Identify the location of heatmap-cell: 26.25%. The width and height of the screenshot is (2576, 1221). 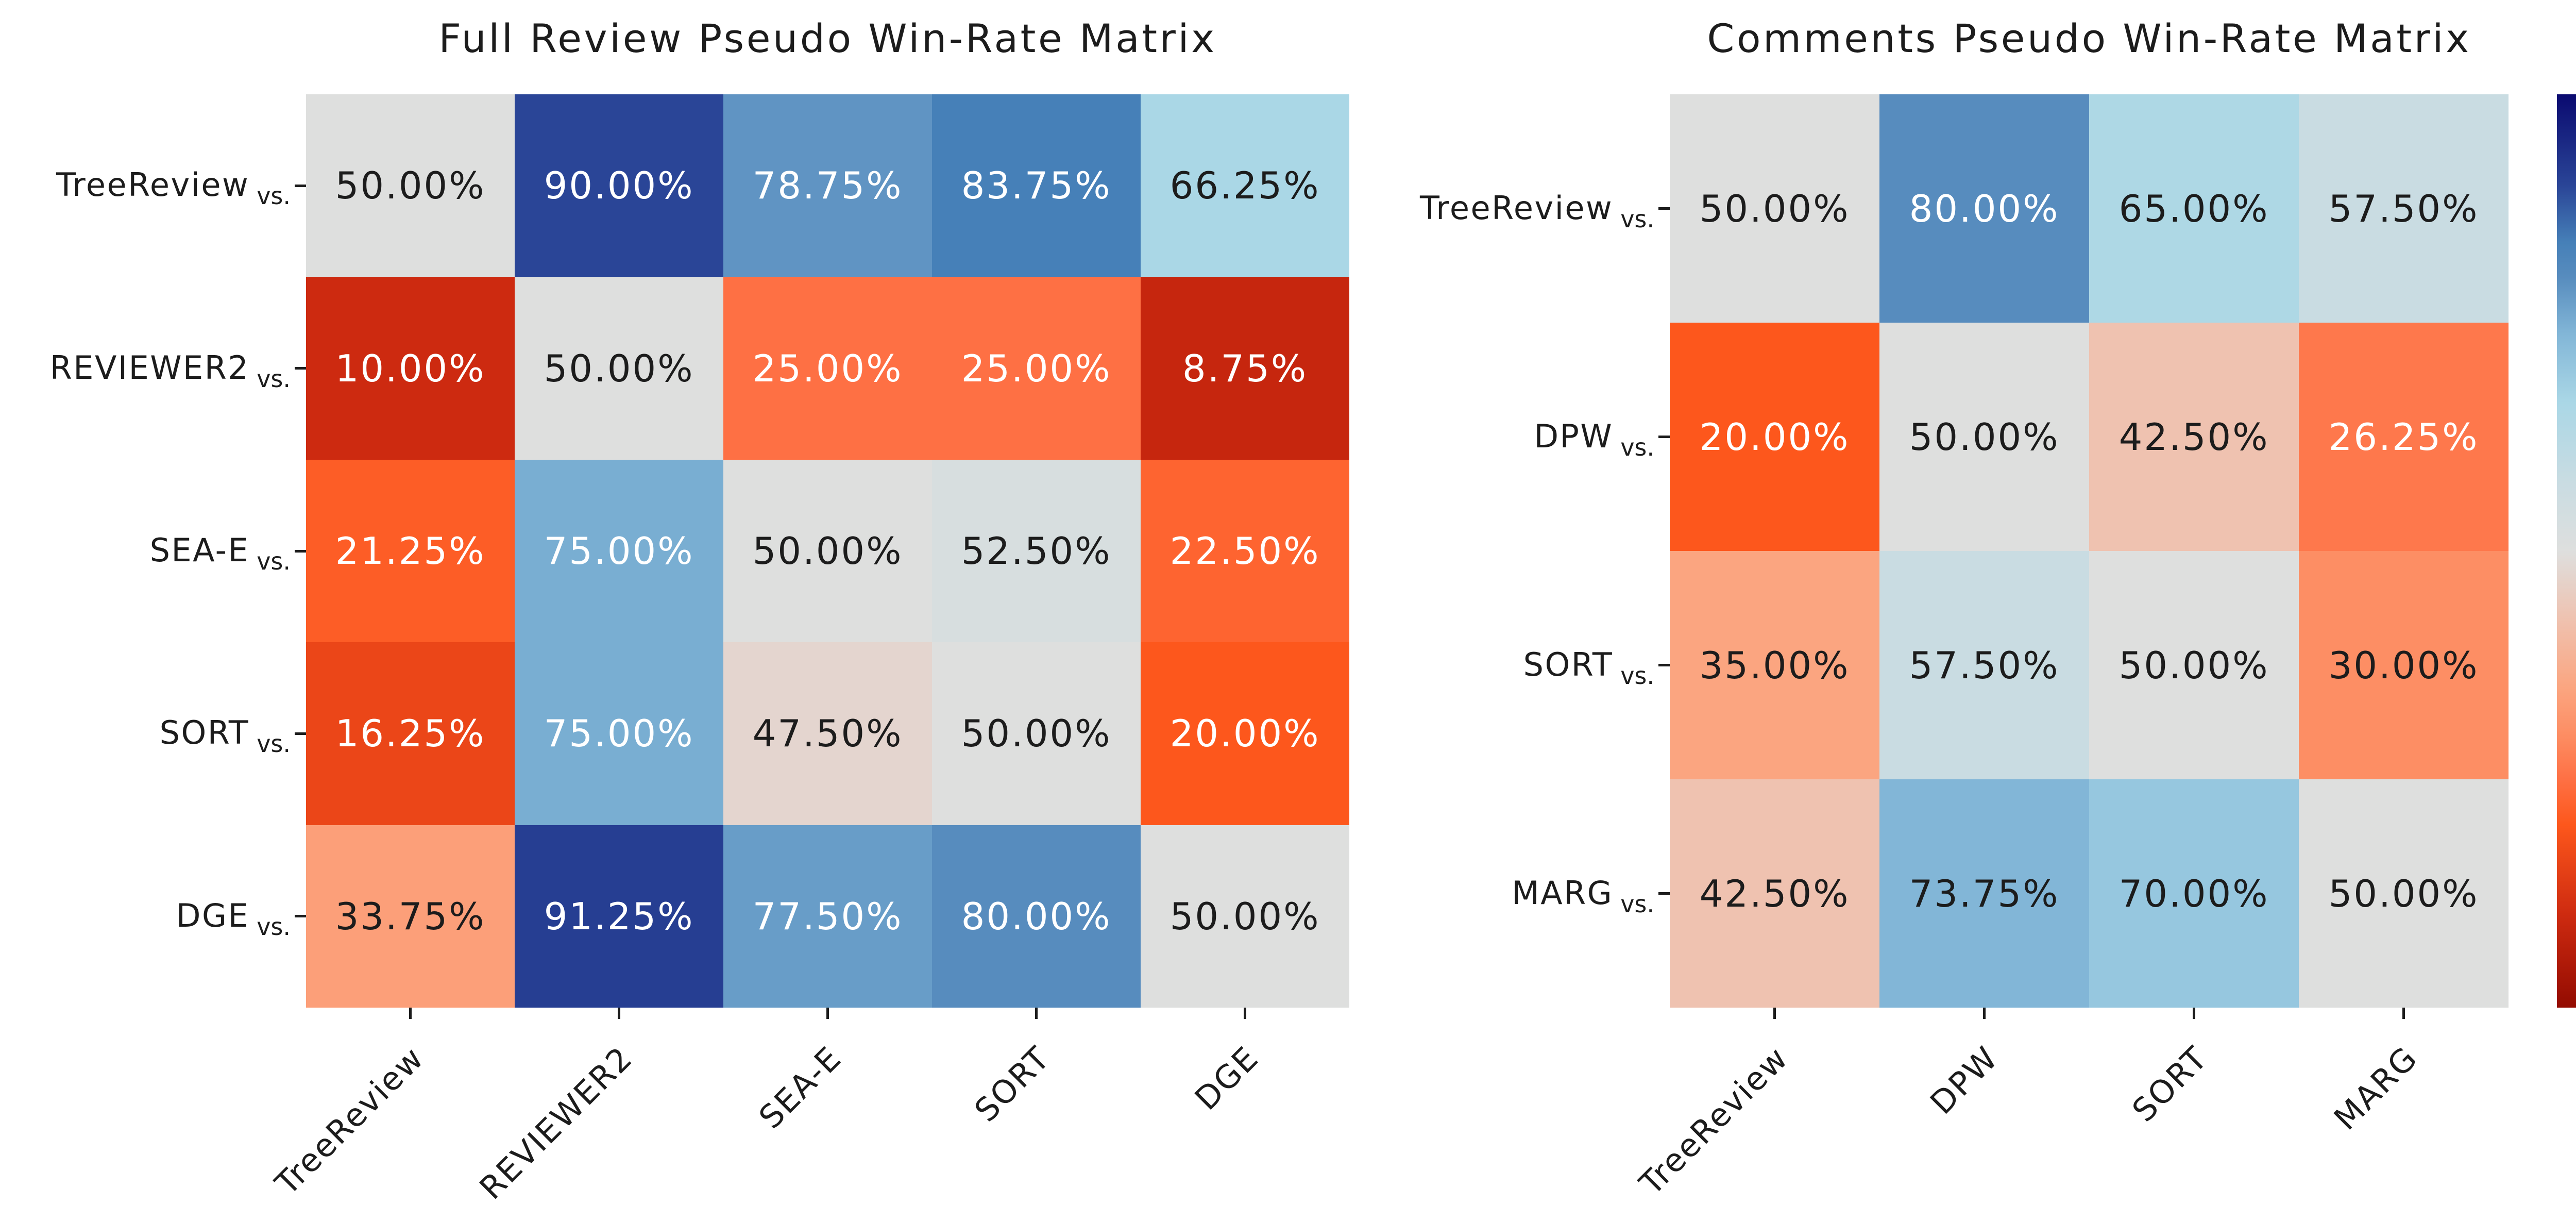
(2404, 437).